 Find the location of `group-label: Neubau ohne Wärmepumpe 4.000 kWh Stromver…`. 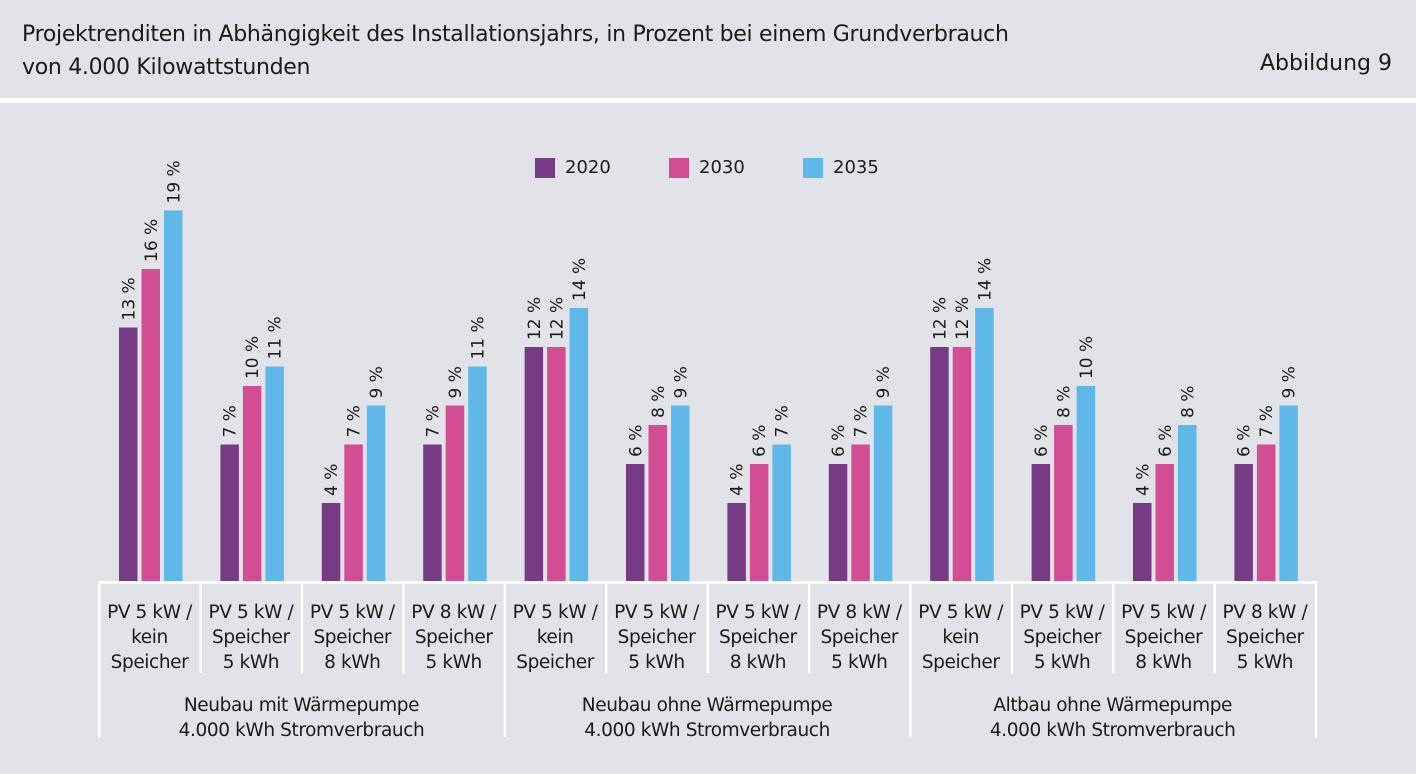

group-label: Neubau ohne Wärmepumpe 4.000 kWh Stromver… is located at coordinates (707, 718).